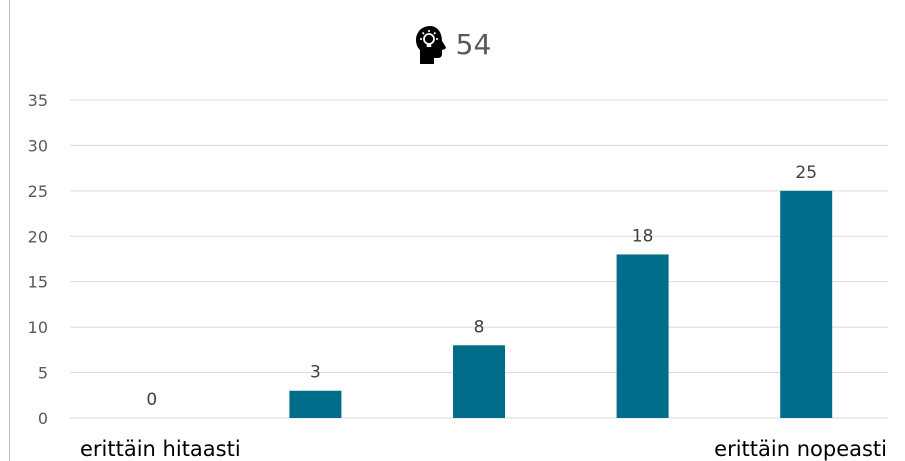  Describe the element at coordinates (38, 191) in the screenshot. I see `y-tick-label: 25` at that location.